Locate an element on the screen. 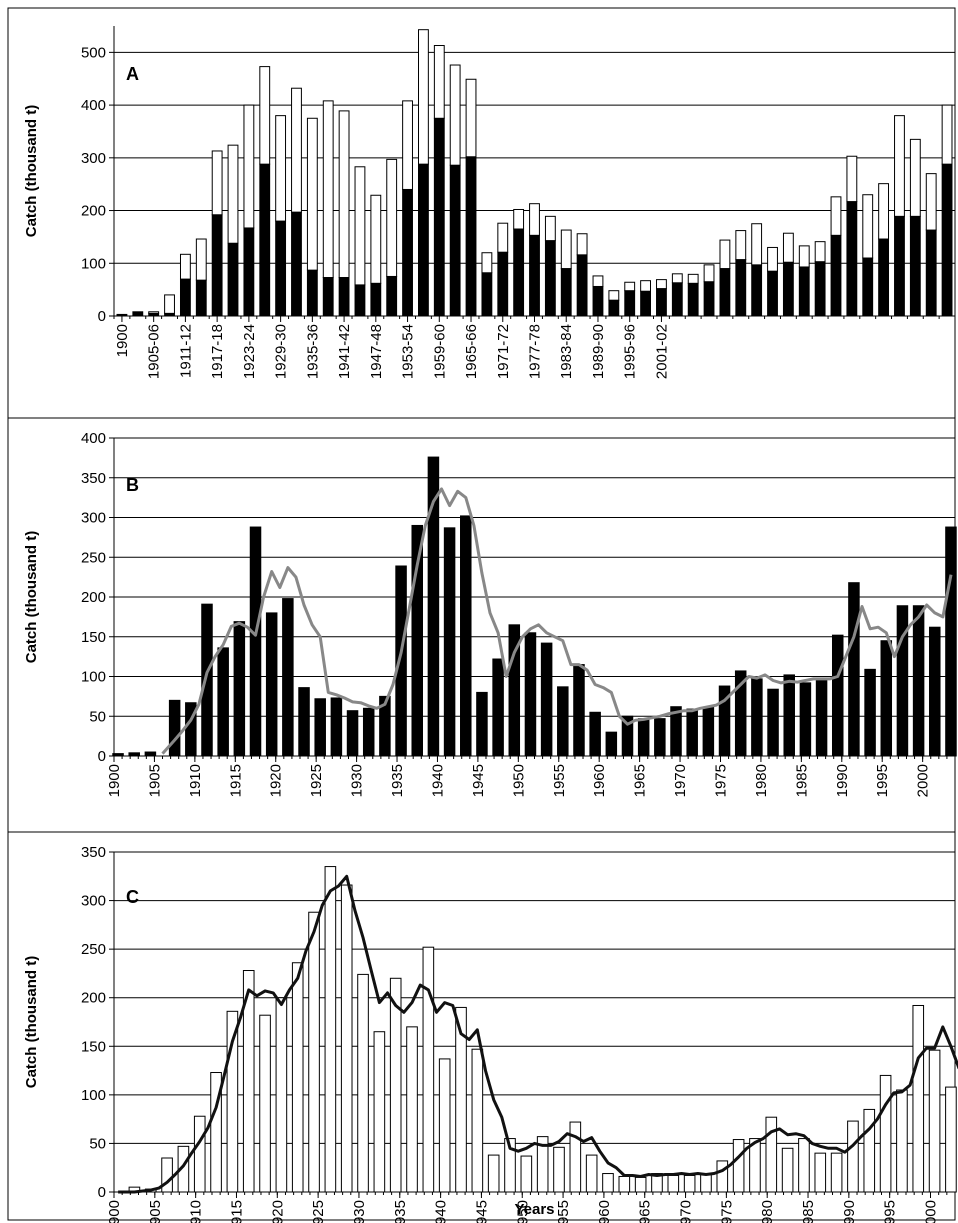 This screenshot has width=958, height=1223. x-tick-label: 1930 is located at coordinates (359, 1211).